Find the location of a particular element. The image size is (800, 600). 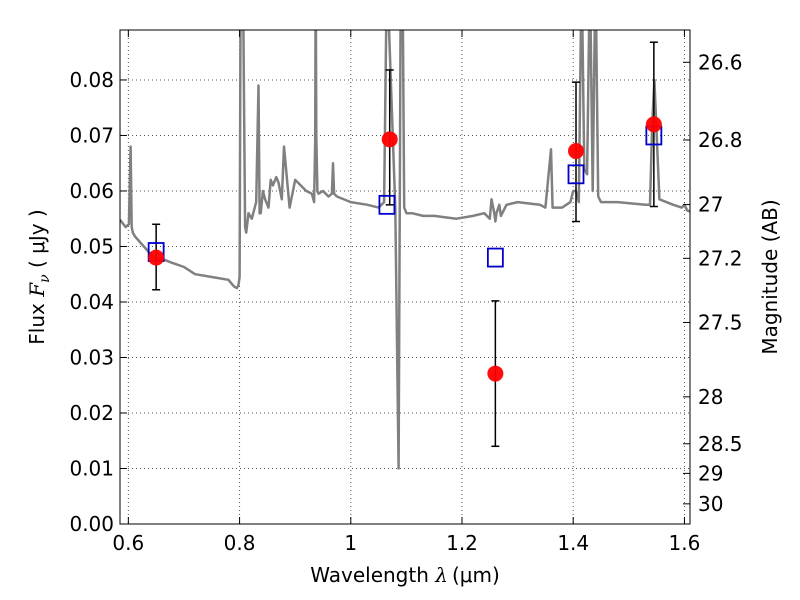

y2-axis-title: Magnitude (AB) is located at coordinates (770, 276).